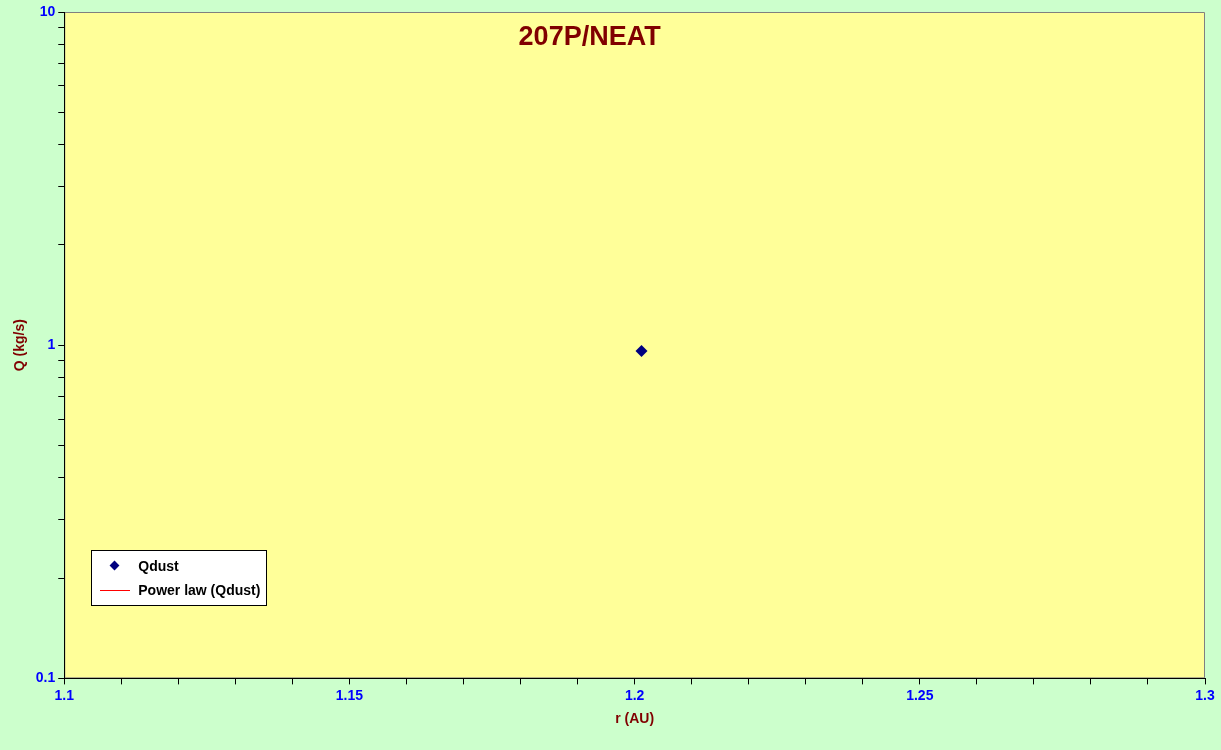 This screenshot has width=1221, height=750. Describe the element at coordinates (51, 344) in the screenshot. I see `y-tick-label: 1` at that location.